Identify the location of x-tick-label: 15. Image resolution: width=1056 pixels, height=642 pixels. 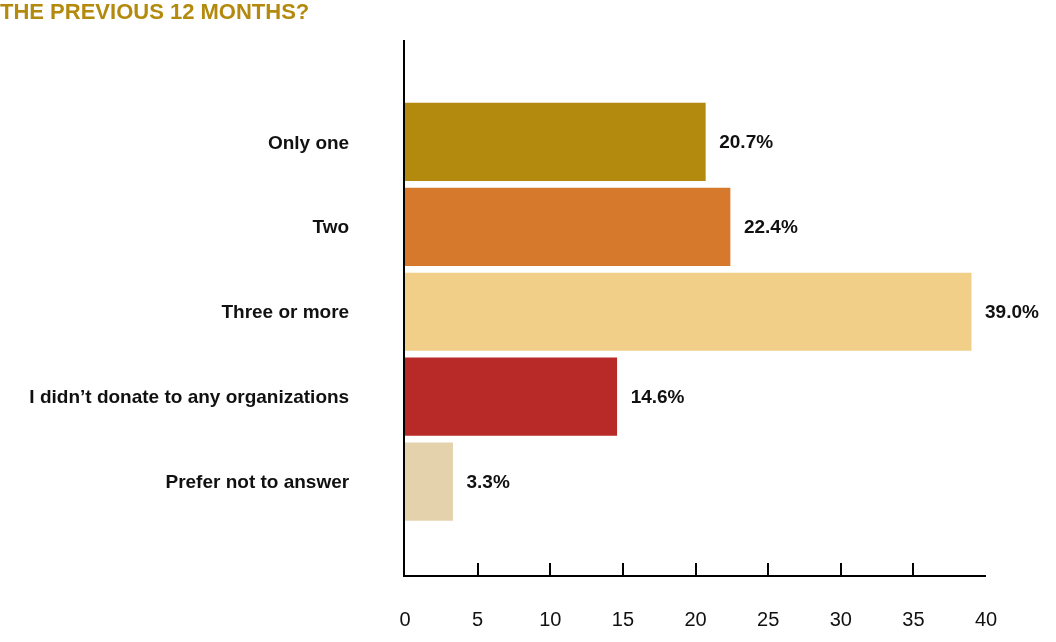
(623, 619).